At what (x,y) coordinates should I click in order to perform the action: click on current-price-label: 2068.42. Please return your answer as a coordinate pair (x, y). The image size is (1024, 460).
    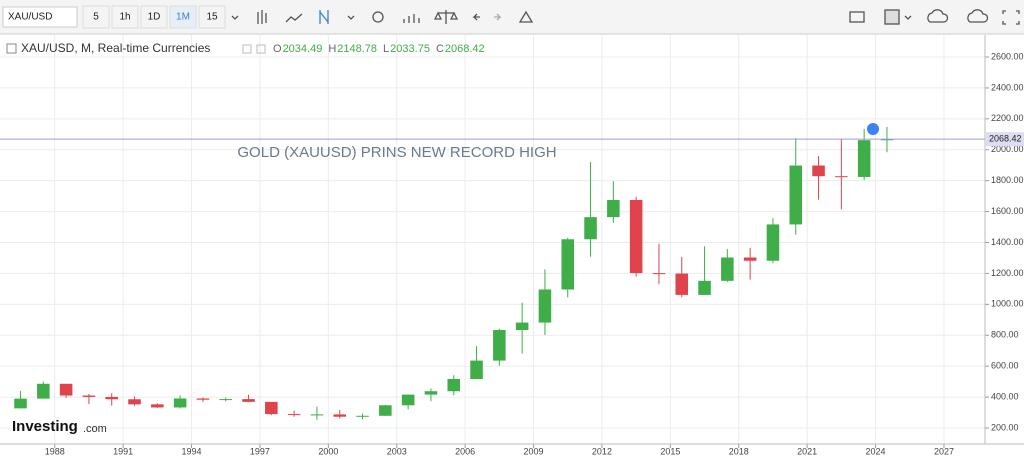
    Looking at the image, I should click on (1005, 139).